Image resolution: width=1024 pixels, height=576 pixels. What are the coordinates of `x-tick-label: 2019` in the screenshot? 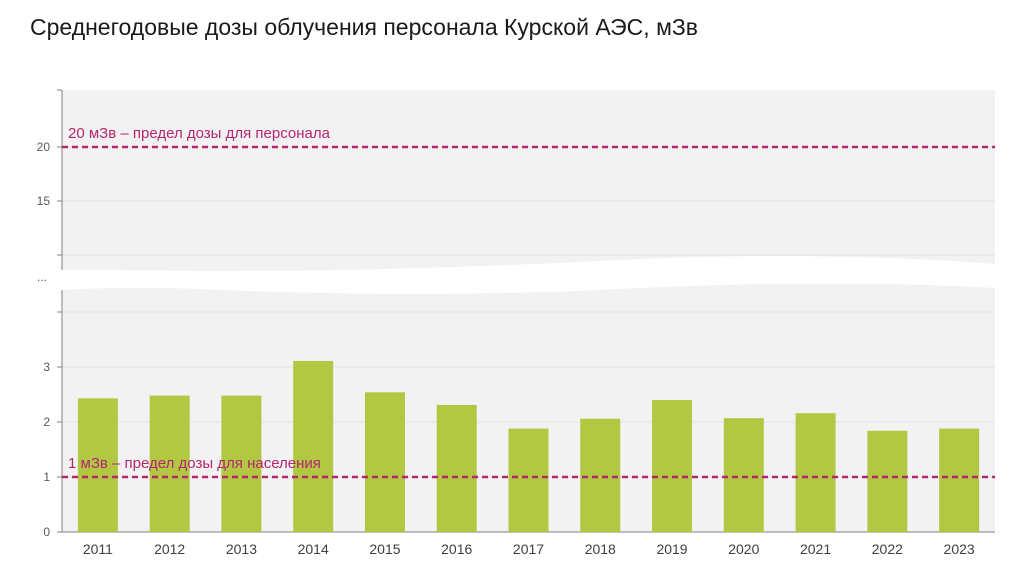 It's located at (671, 549).